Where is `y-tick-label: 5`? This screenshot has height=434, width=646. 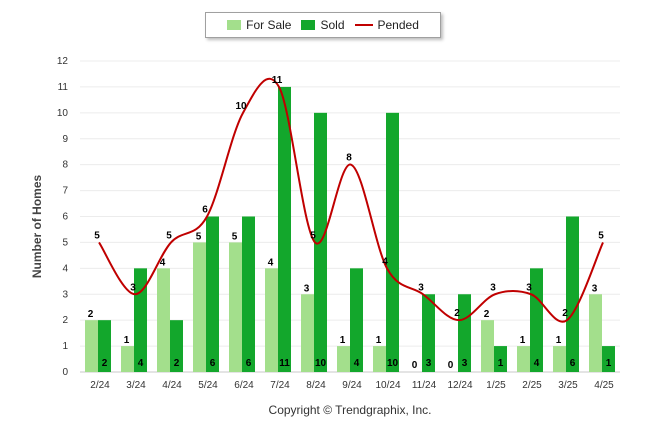 y-tick-label: 5 is located at coordinates (65, 242).